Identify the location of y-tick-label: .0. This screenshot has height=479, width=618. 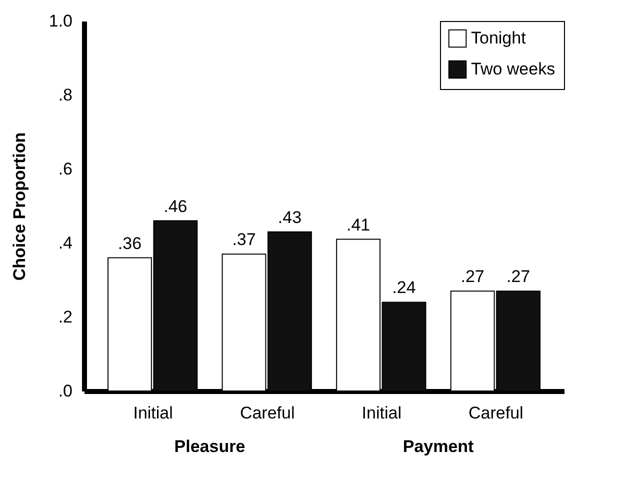
(65, 391).